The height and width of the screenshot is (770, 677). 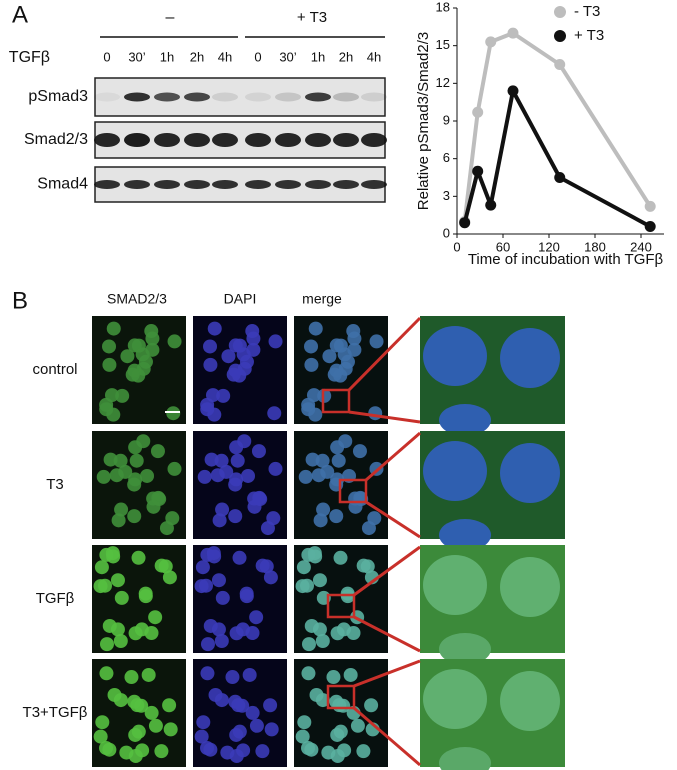 What do you see at coordinates (137, 299) in the screenshot?
I see `column-label: SMAD2/3` at bounding box center [137, 299].